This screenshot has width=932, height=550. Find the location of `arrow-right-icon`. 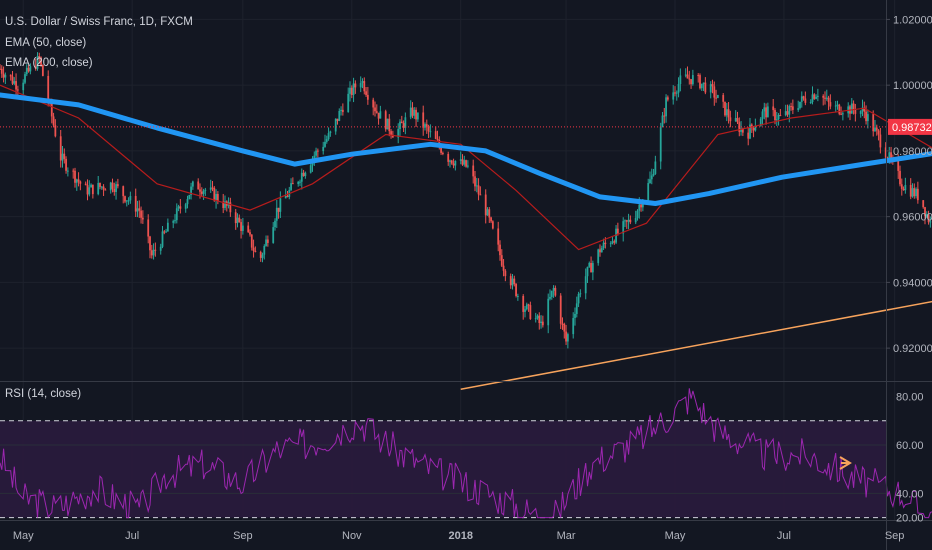

arrow-right-icon is located at coordinates (845, 463).